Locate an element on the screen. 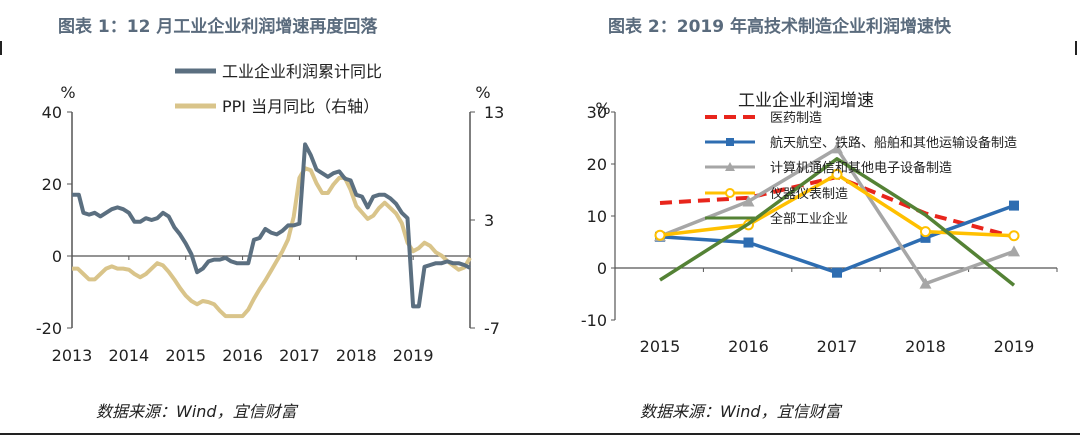 This screenshot has height=442, width=1080. right-source-note: 数据来源：Wind，宜信财富 is located at coordinates (740, 411).